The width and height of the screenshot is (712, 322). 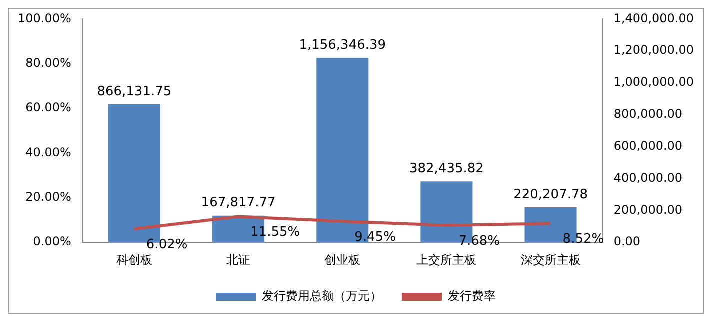 I want to click on y2-tick-label: 600,000.00, so click(x=648, y=145).